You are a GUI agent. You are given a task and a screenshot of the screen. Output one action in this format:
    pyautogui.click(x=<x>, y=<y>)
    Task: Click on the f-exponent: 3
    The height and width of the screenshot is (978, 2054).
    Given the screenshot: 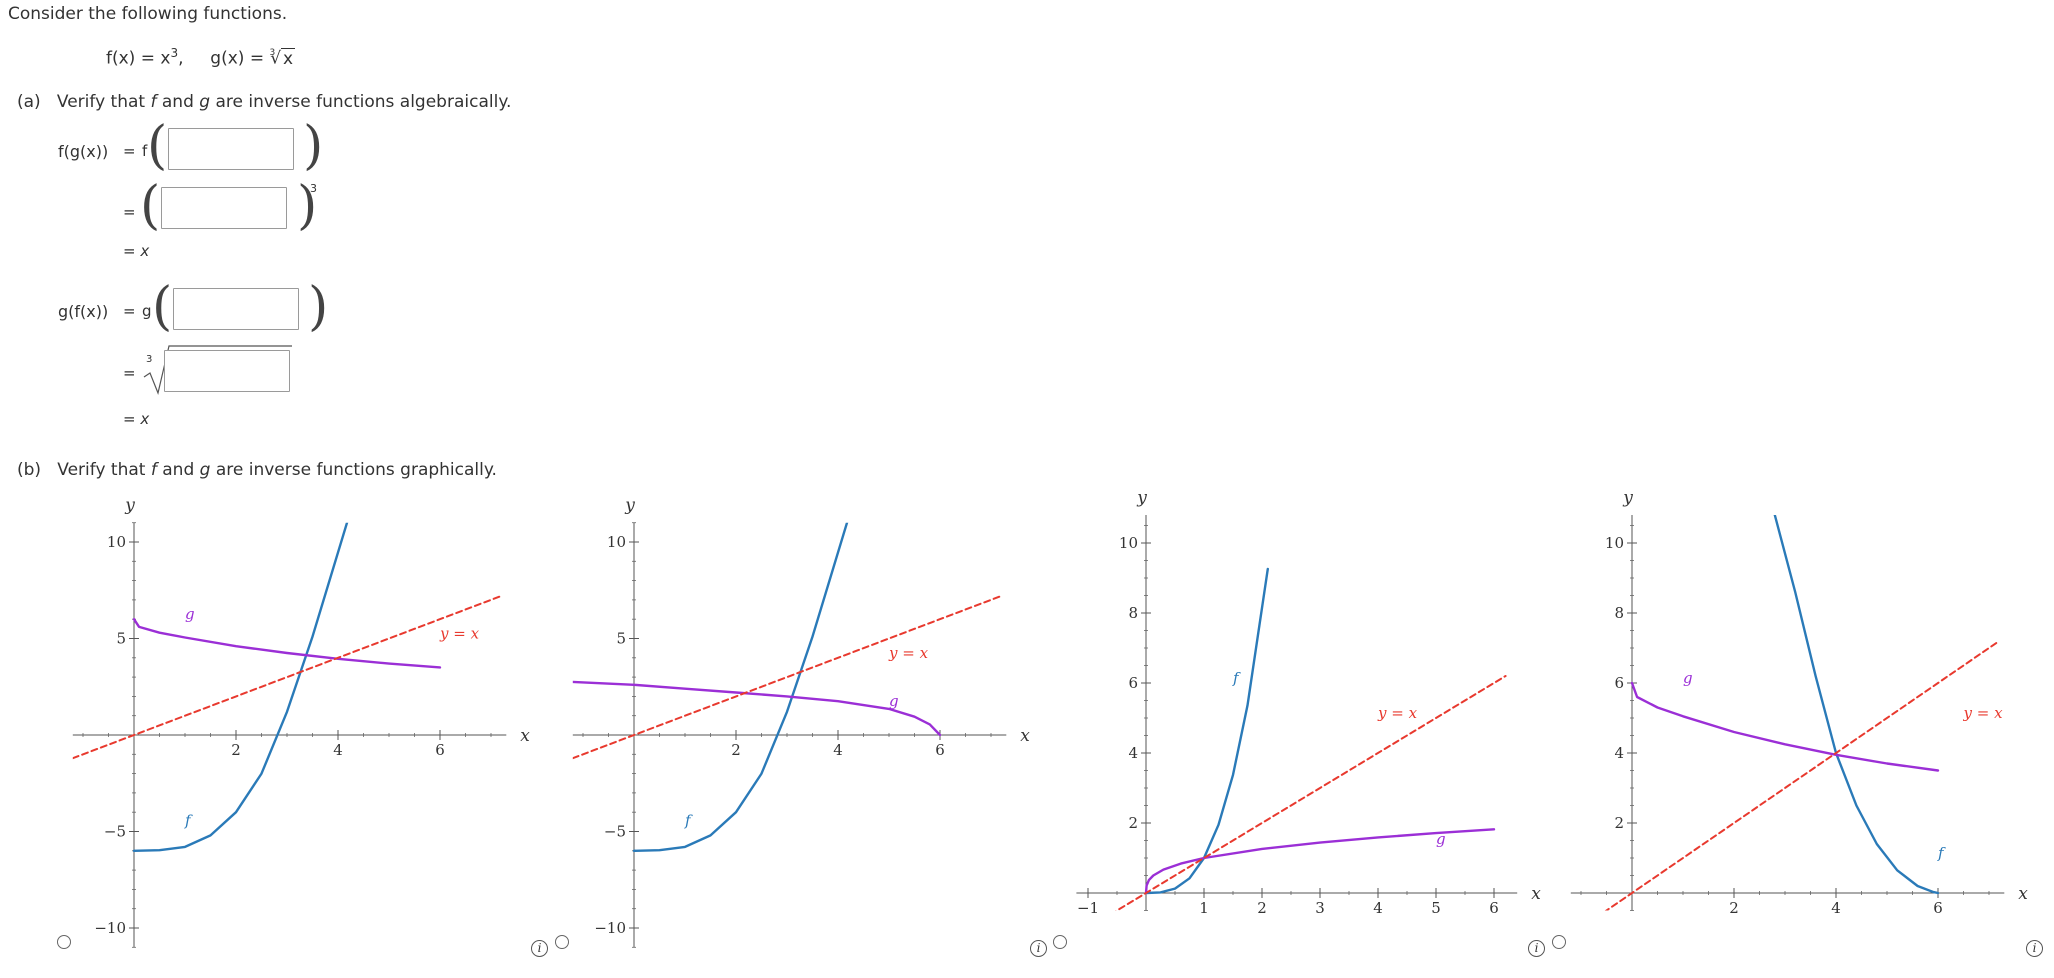 What is the action you would take?
    pyautogui.click(x=174, y=53)
    